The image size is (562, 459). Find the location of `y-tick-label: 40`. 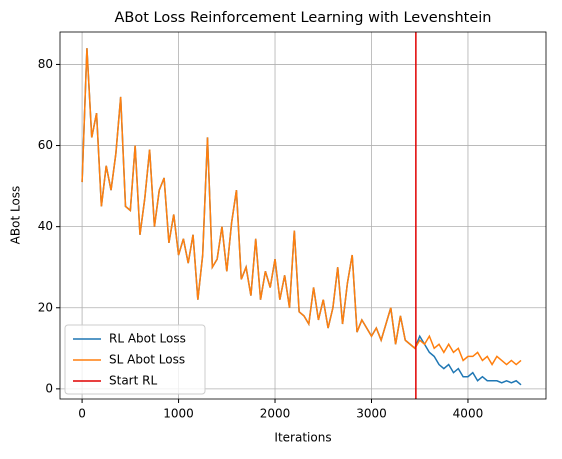

y-tick-label: 40 is located at coordinates (45, 226).